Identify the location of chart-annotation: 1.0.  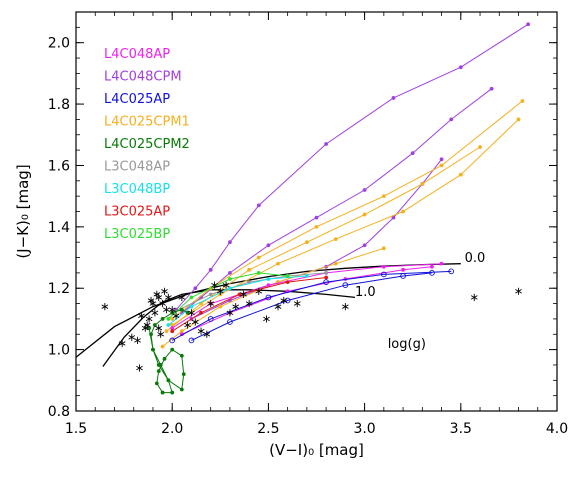
(365, 292).